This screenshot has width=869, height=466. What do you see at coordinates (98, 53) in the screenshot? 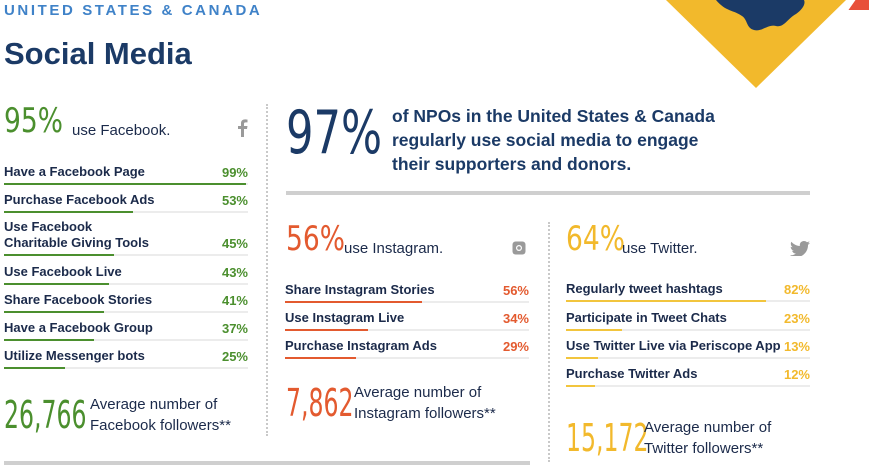
I see `page-title: Social Media` at bounding box center [98, 53].